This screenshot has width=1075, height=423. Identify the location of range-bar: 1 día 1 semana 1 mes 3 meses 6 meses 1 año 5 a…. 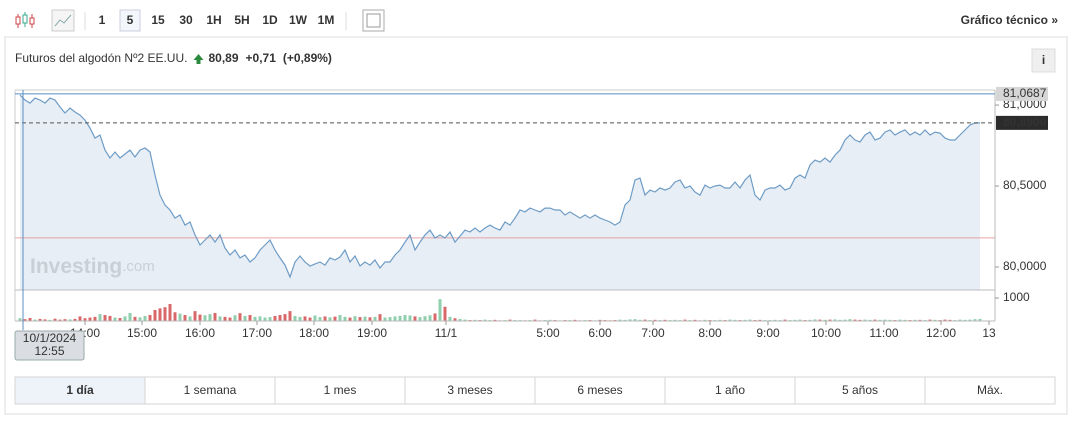
(535, 390).